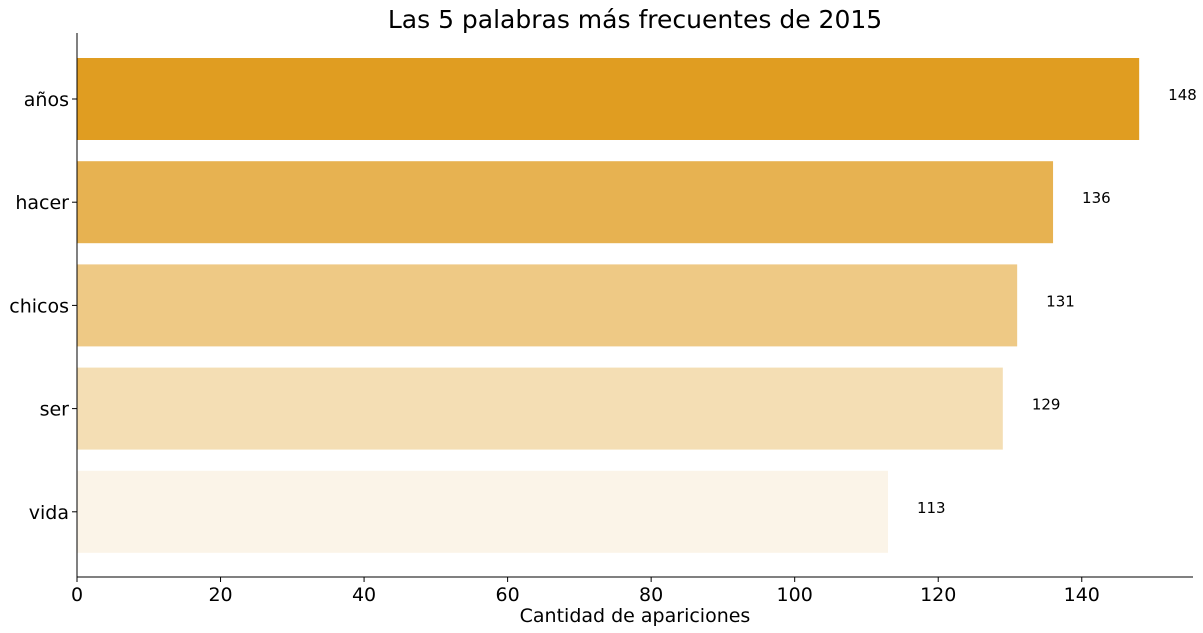  Describe the element at coordinates (795, 595) in the screenshot. I see `x-tick-label-5: 100` at that location.